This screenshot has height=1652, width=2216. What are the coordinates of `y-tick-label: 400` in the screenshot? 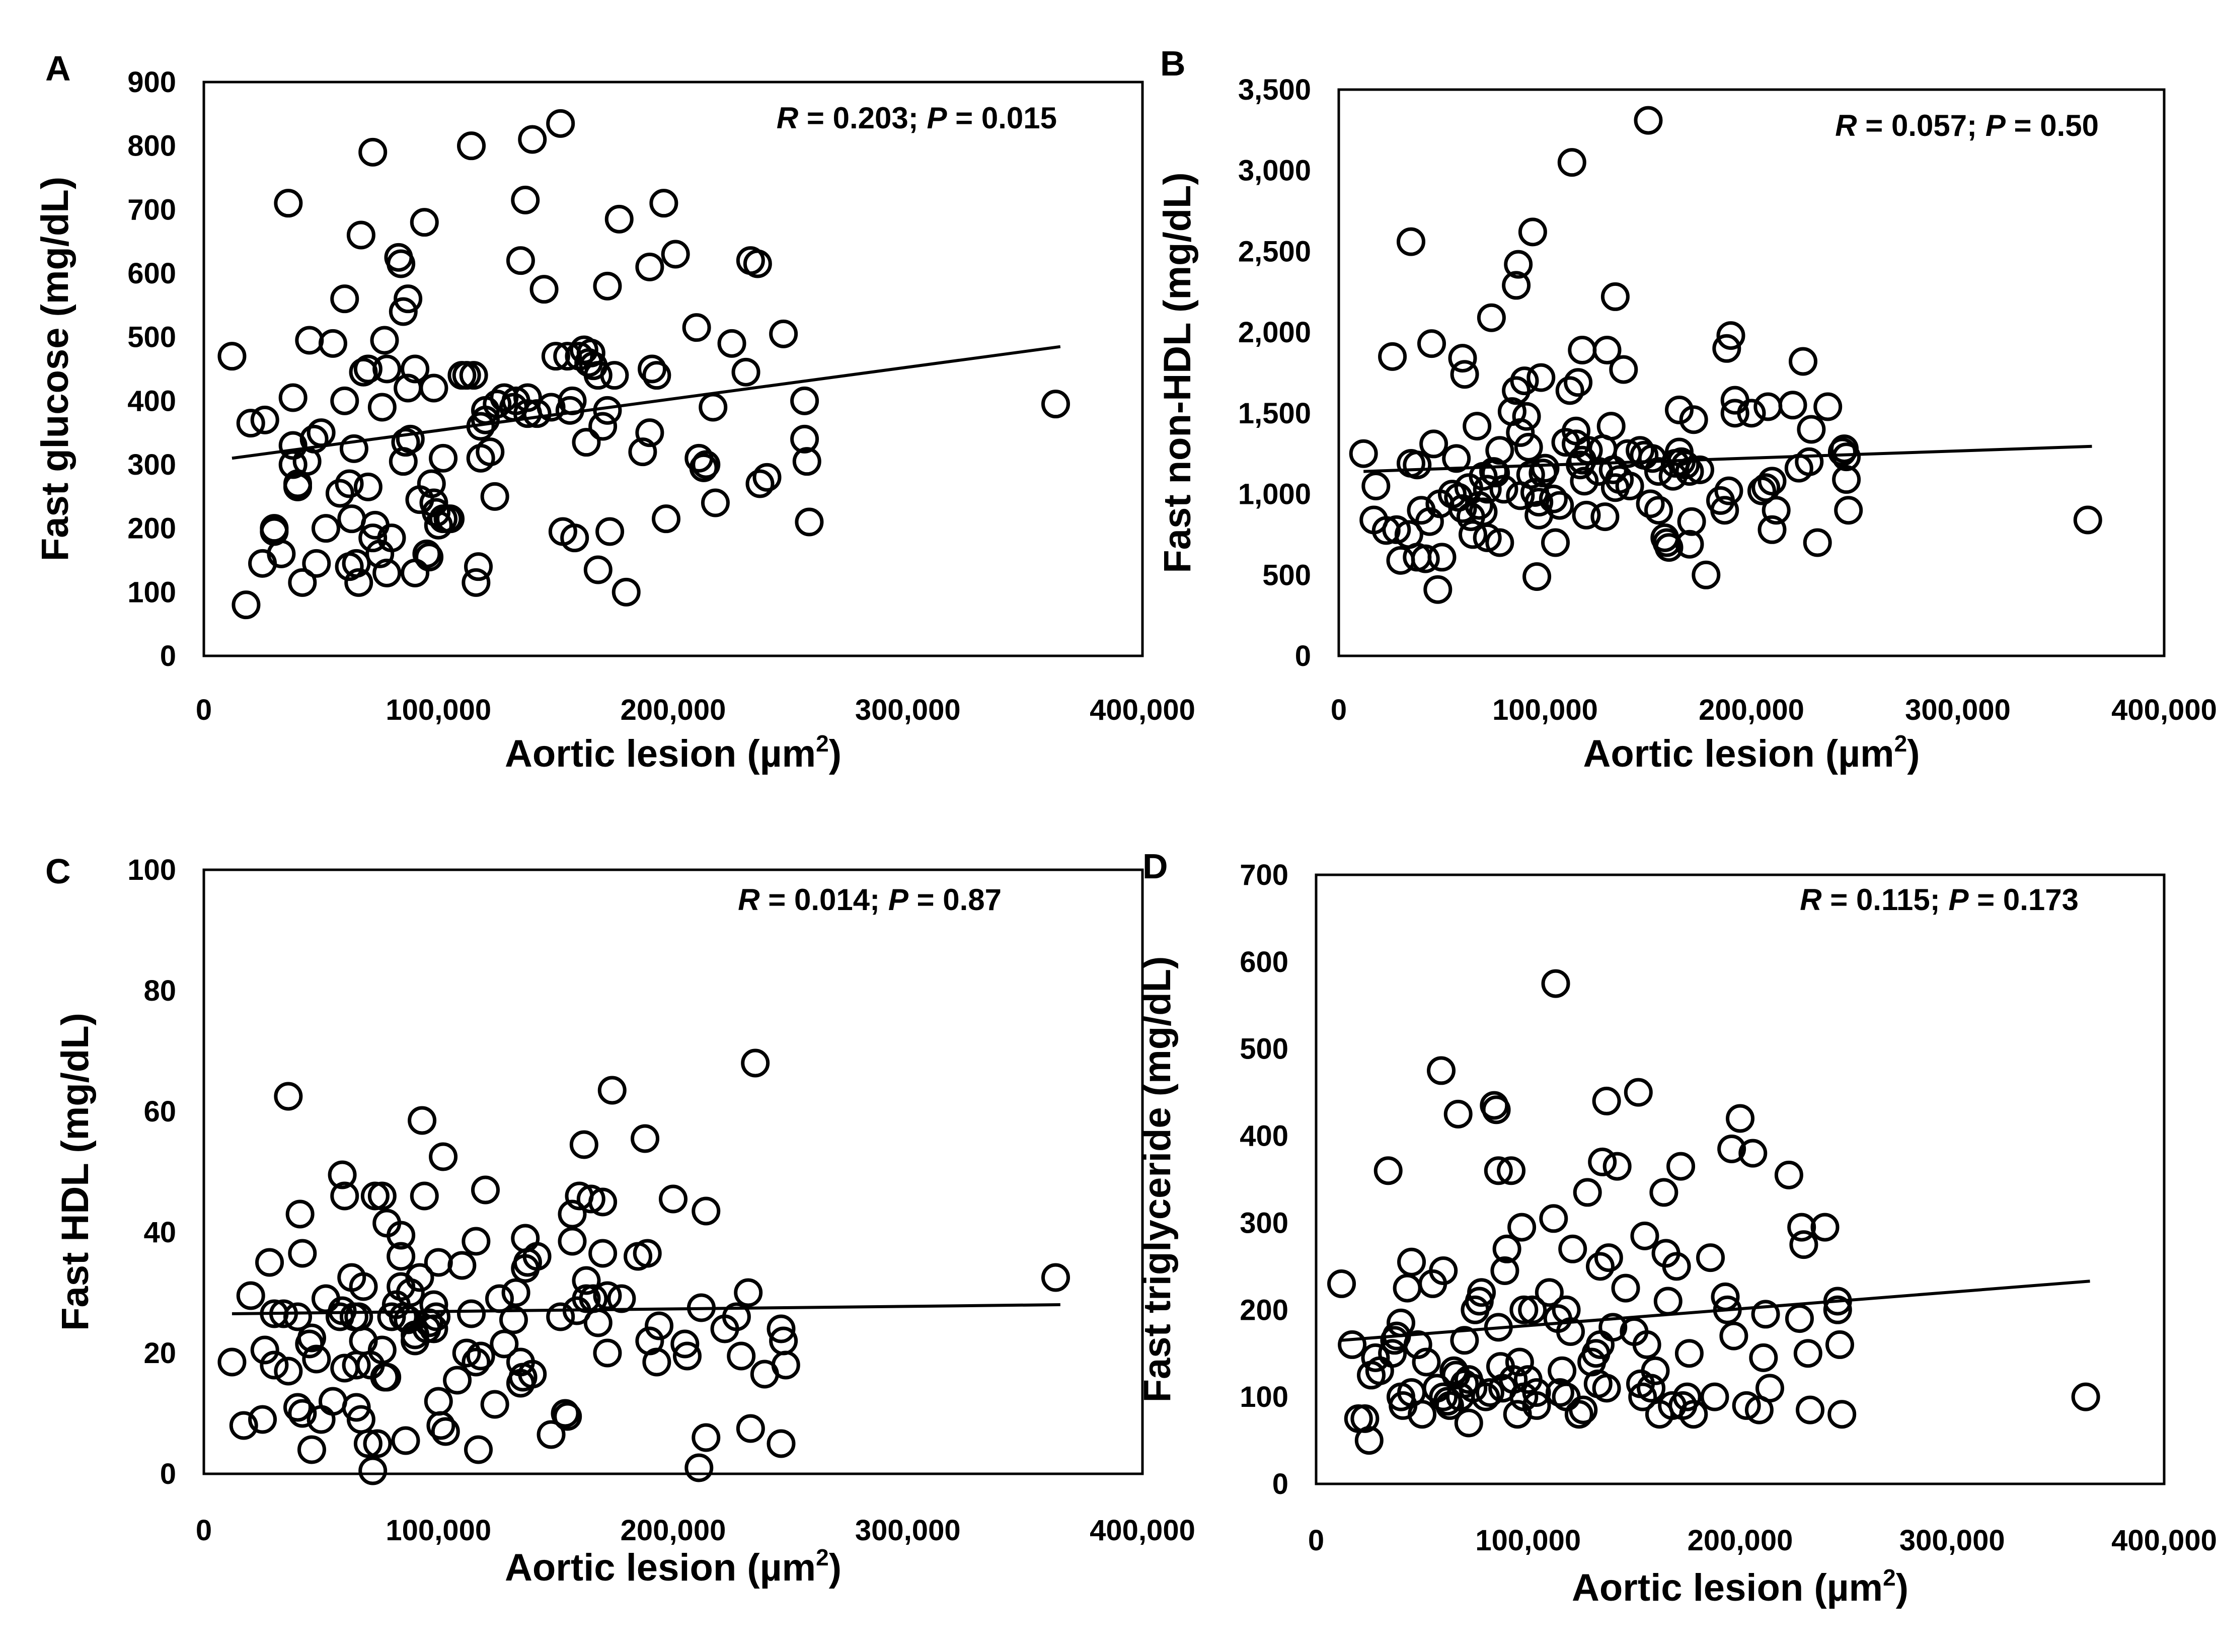 It's located at (151, 401).